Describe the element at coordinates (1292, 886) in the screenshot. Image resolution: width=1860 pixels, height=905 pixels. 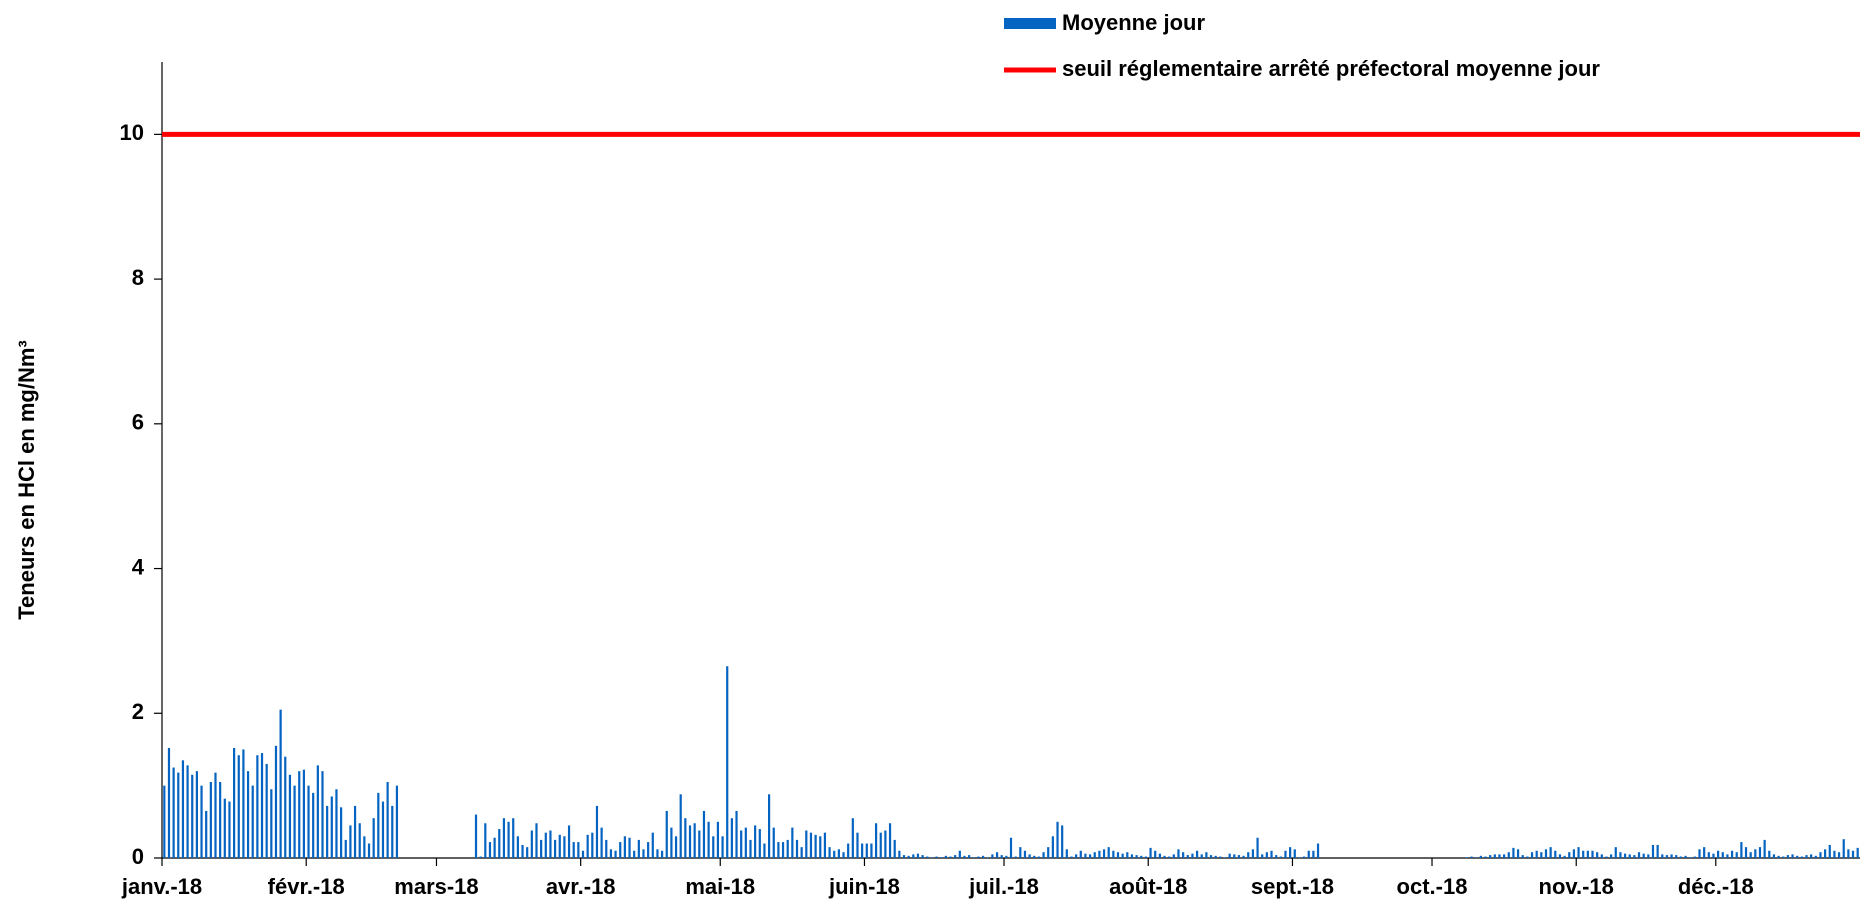
I see `x-tick-label: sept.-18` at that location.